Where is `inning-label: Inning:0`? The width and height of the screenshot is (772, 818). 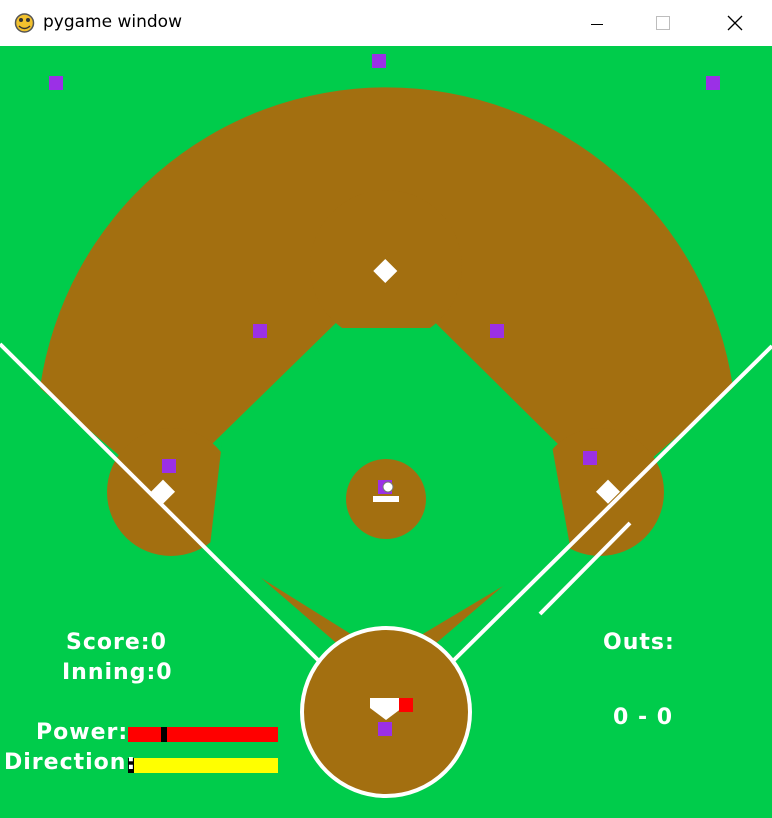
inning-label: Inning:0 is located at coordinates (117, 672).